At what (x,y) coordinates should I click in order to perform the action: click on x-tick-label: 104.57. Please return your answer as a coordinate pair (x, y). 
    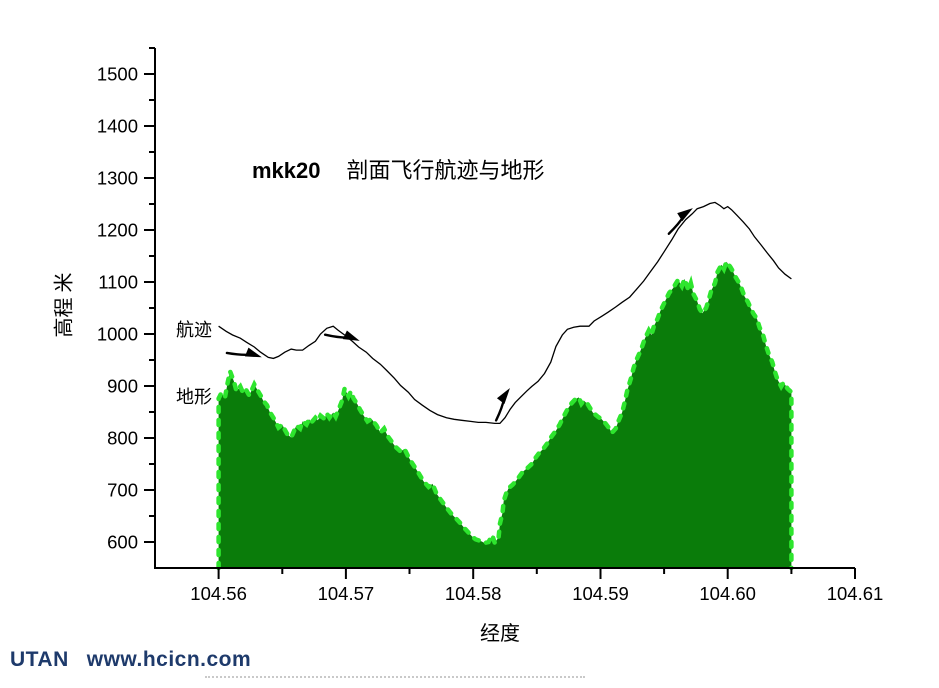
    Looking at the image, I should click on (346, 593).